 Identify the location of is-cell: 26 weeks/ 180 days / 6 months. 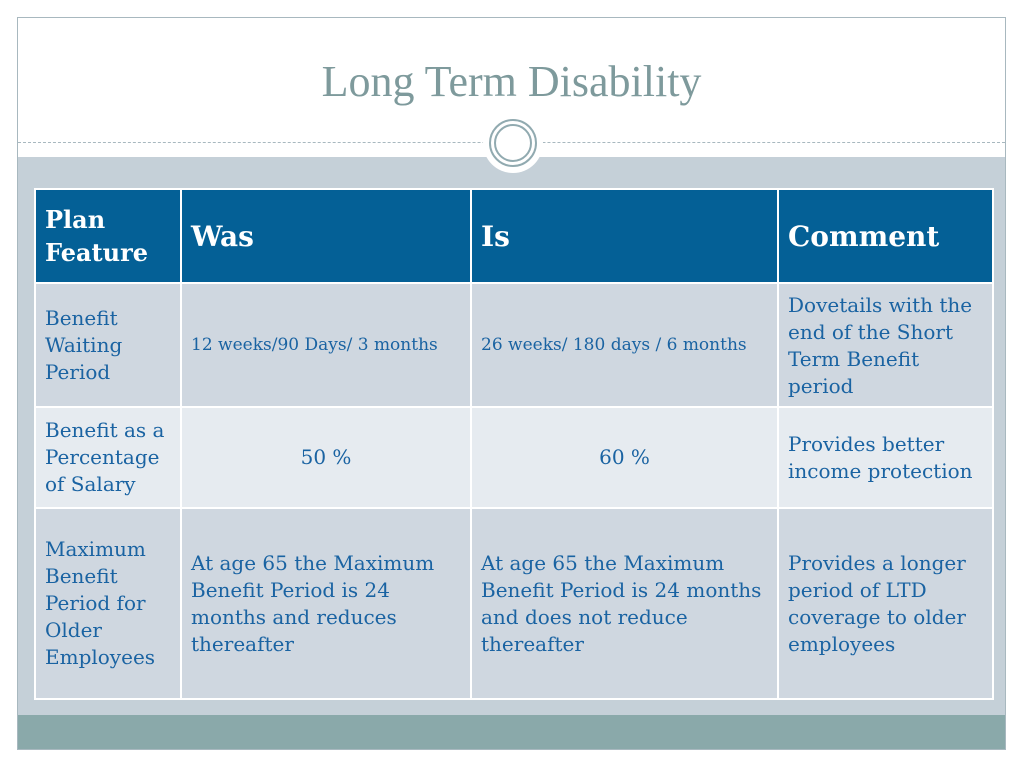
(624, 345).